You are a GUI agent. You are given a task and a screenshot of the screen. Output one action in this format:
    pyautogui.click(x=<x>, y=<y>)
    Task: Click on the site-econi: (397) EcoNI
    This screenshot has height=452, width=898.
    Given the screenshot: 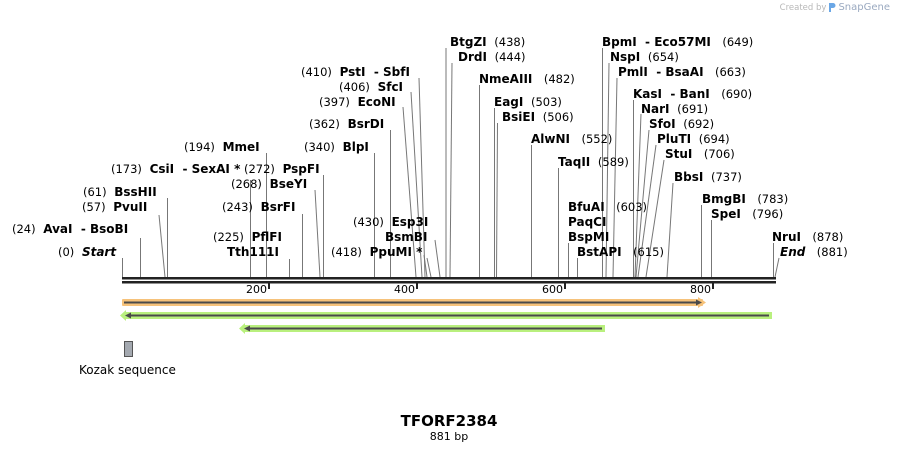 What is the action you would take?
    pyautogui.click(x=357, y=102)
    